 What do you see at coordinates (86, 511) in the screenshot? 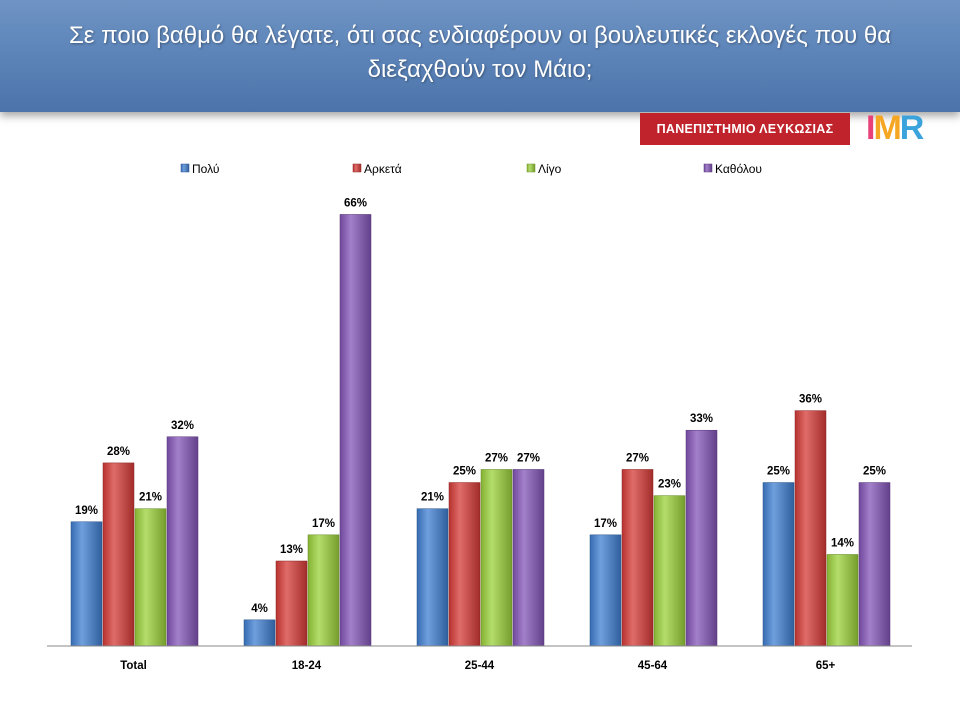
I see `data-label: 19%` at bounding box center [86, 511].